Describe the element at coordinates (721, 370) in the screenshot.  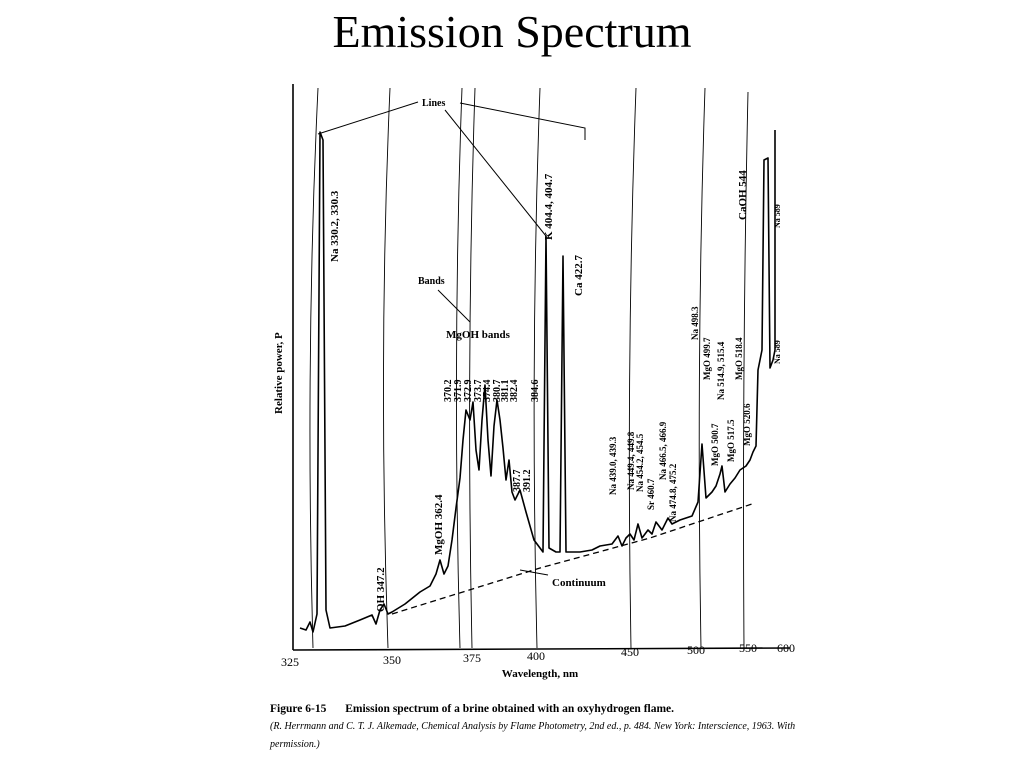
I see `line-label: Na 514.9, 515.4` at that location.